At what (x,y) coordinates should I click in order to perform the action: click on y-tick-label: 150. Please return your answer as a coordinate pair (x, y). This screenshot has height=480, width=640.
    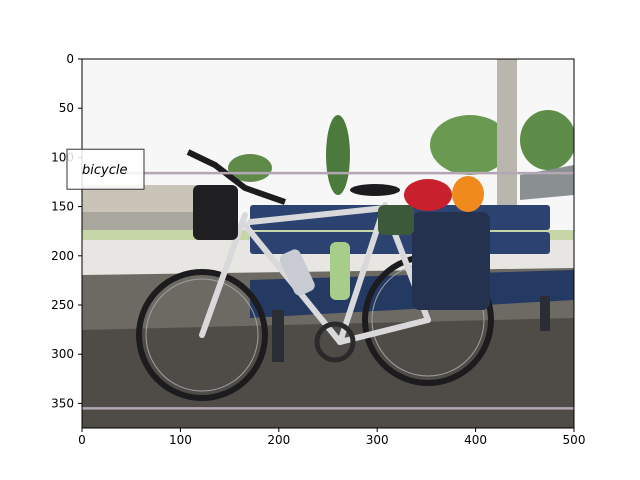
    Looking at the image, I should click on (62, 207).